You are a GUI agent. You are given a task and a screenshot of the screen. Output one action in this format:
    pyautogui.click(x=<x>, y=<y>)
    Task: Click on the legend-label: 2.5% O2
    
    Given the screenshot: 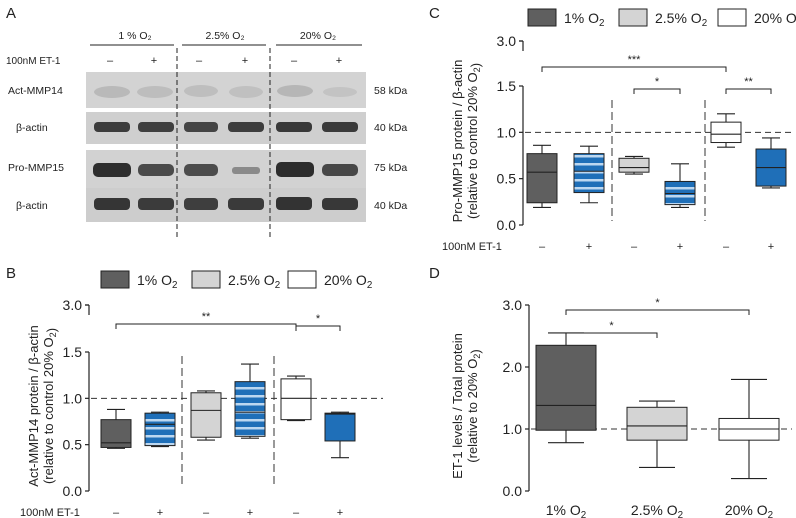 What is the action you would take?
    pyautogui.click(x=681, y=19)
    